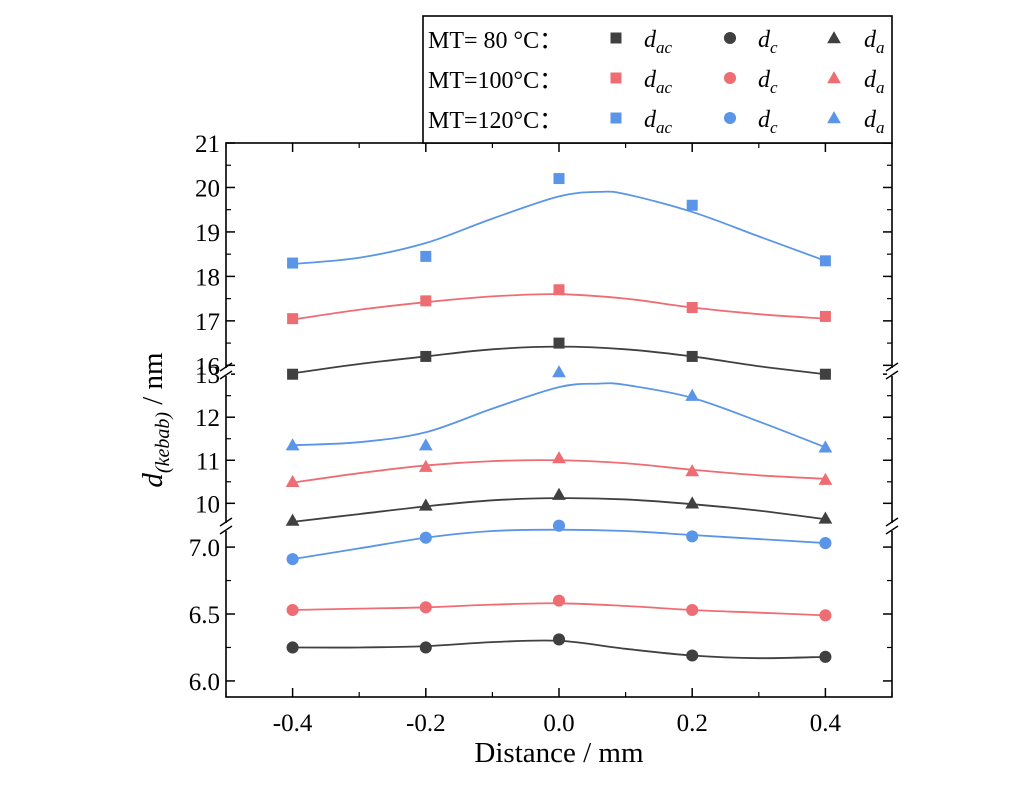  What do you see at coordinates (153, 382) in the screenshot?
I see `y-axis-title-unit: / nm` at bounding box center [153, 382].